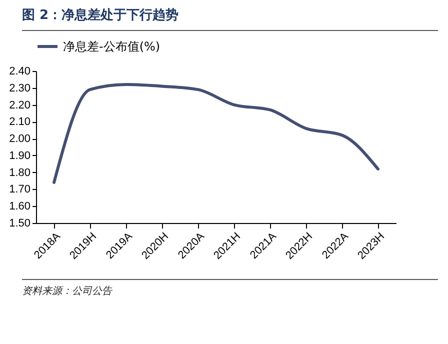 The width and height of the screenshot is (448, 344). Describe the element at coordinates (19, 72) in the screenshot. I see `y-tick-label: 2.40` at that location.